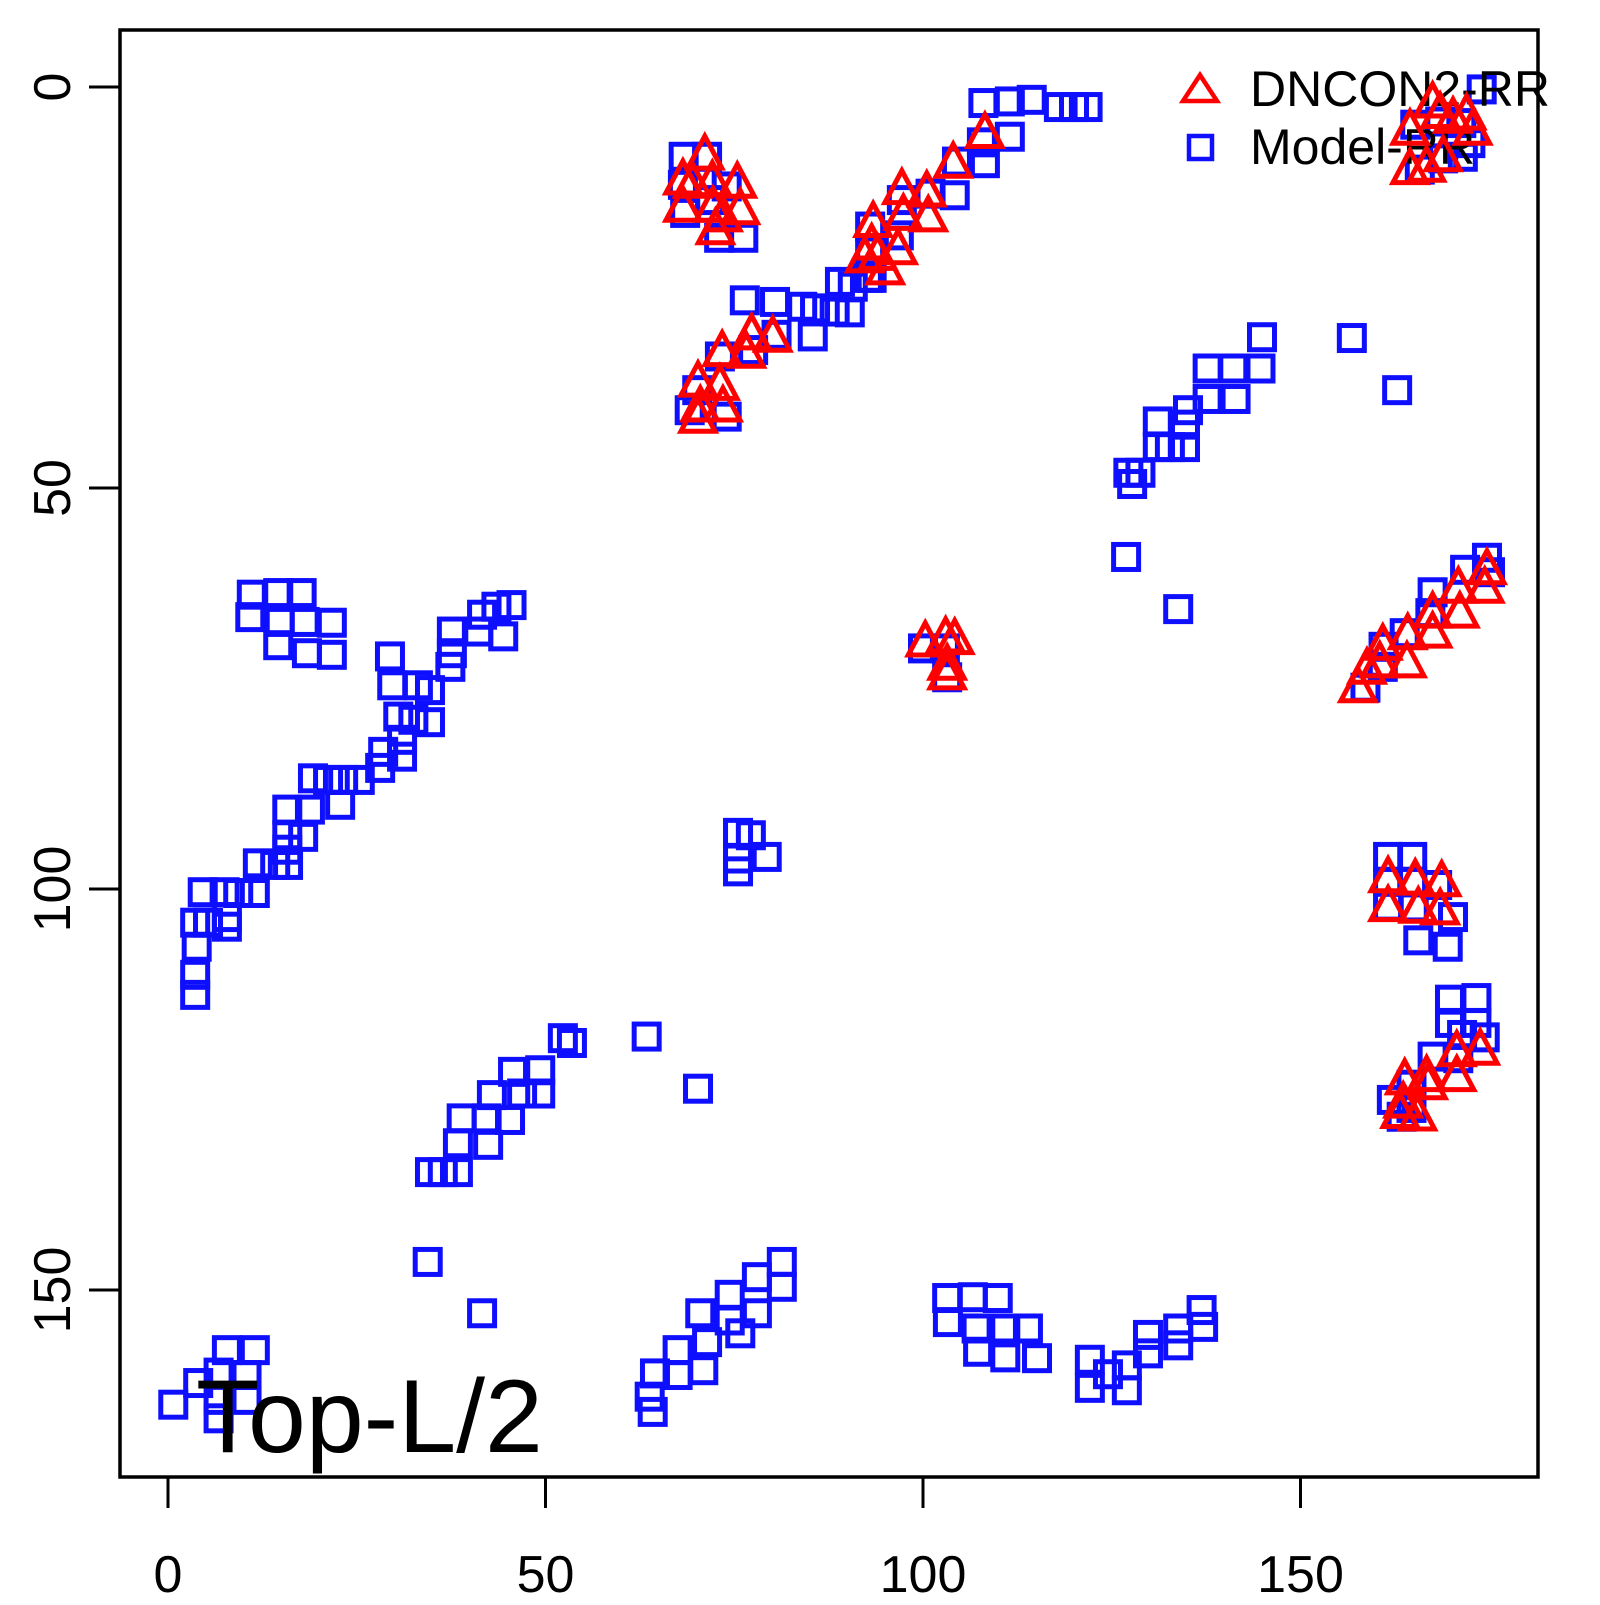  Describe the element at coordinates (1364, 118) in the screenshot. I see `legend: DNCON2-RR Model-RR` at that location.